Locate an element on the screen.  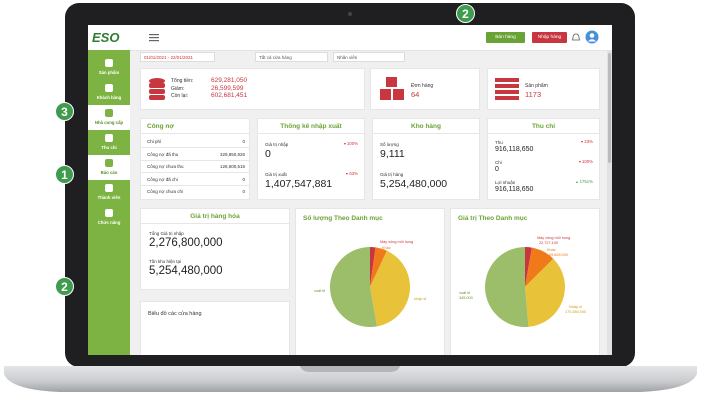
sidebar-label: Khách hàng is located at coordinates (109, 97).